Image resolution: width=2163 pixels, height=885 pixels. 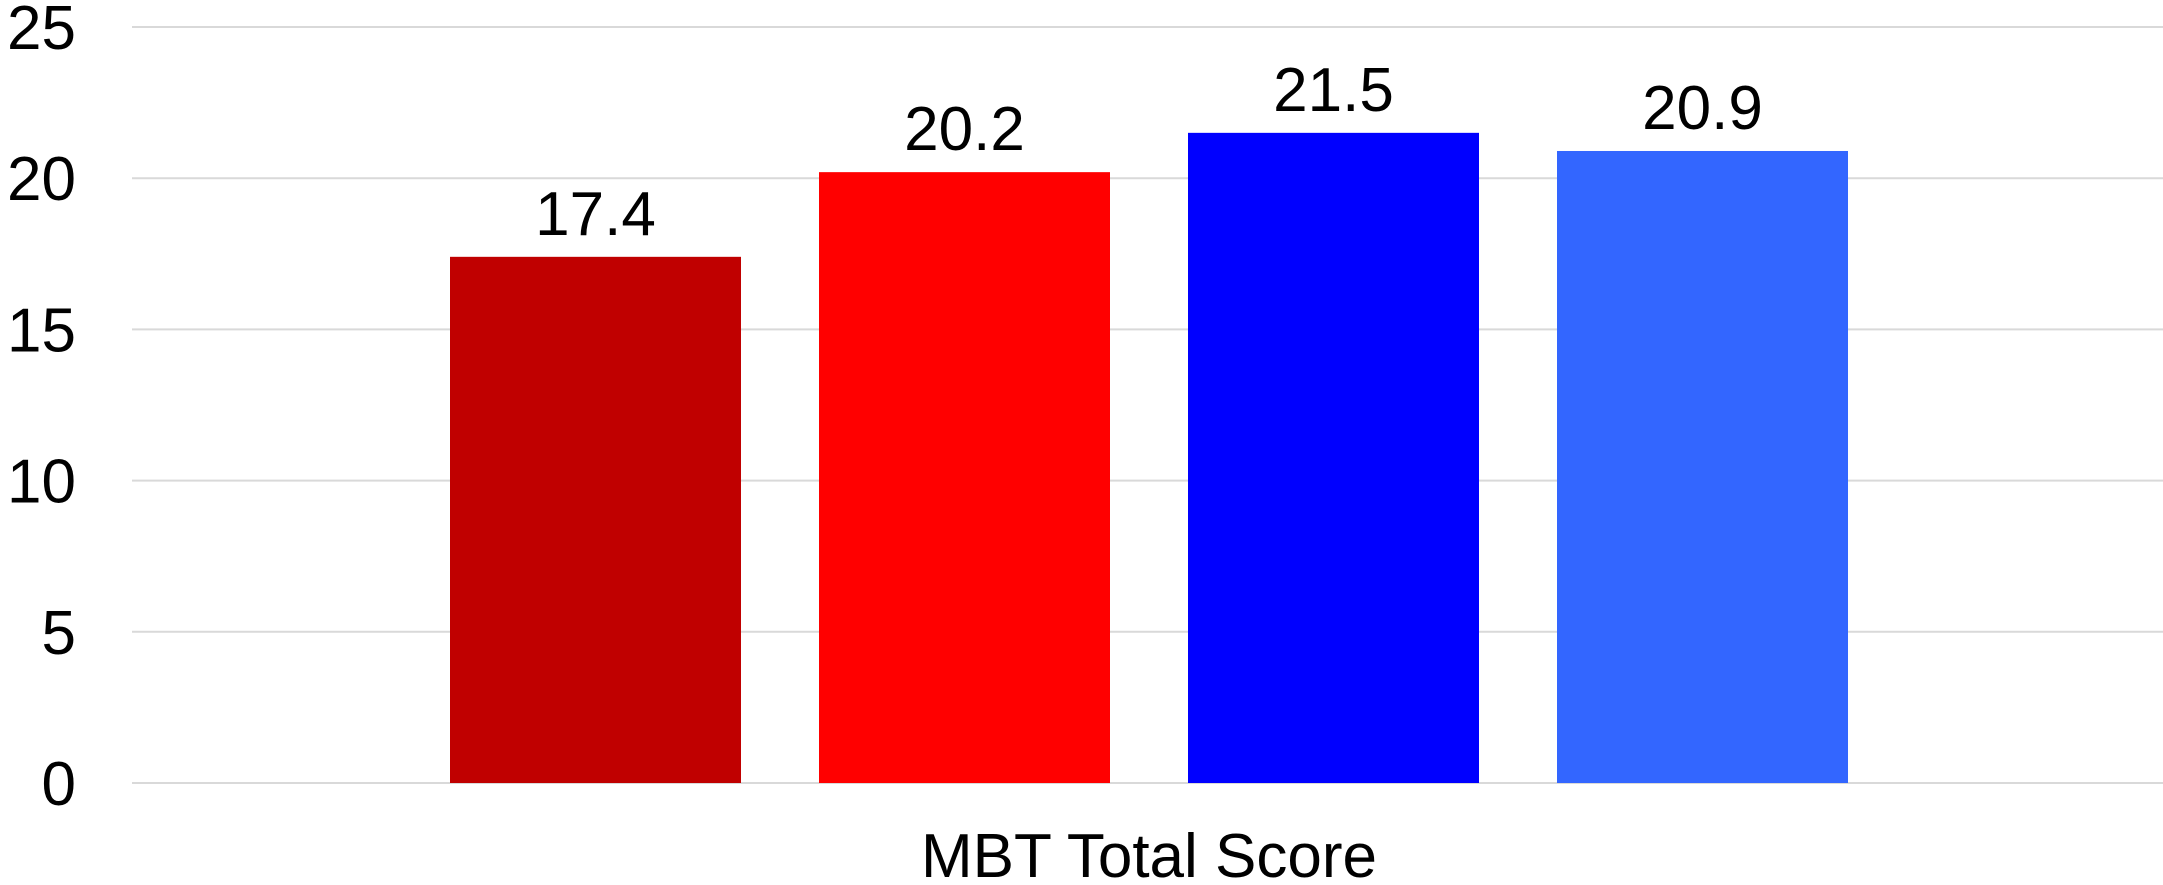 I want to click on y-tick-label: 0, so click(x=59, y=784).